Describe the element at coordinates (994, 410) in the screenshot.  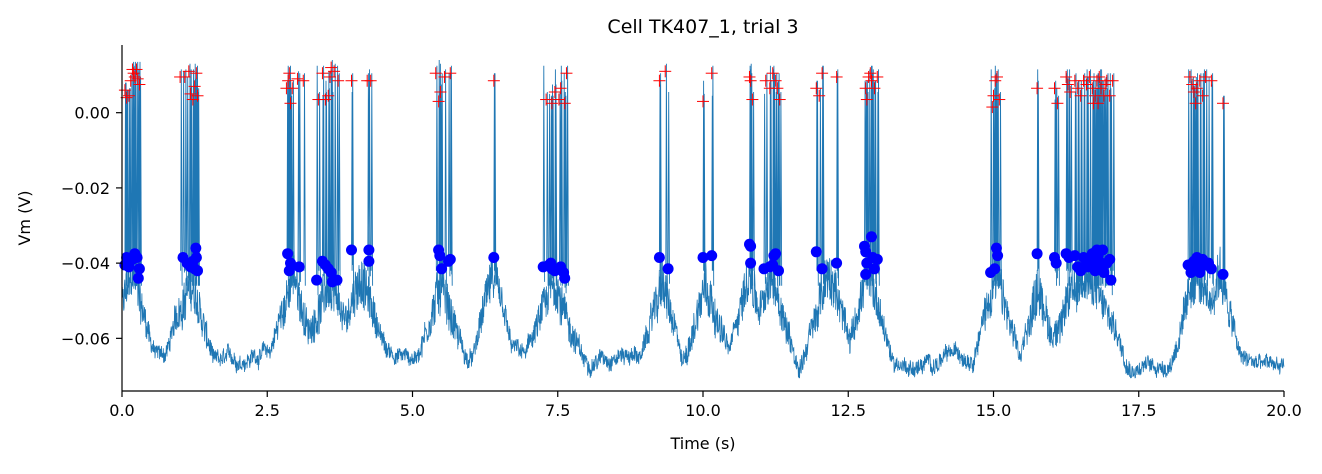
I see `x-tick-label: 15.0` at that location.